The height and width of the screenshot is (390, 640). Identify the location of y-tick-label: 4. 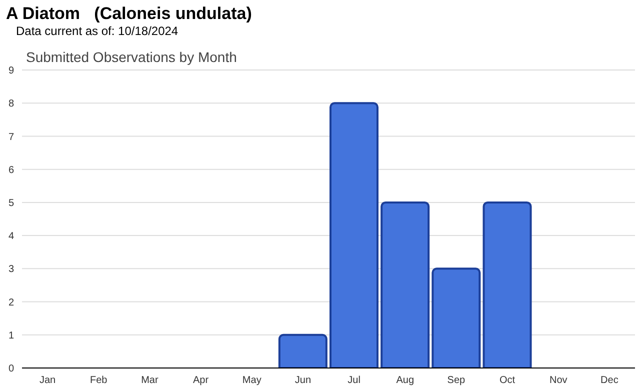
(11, 236).